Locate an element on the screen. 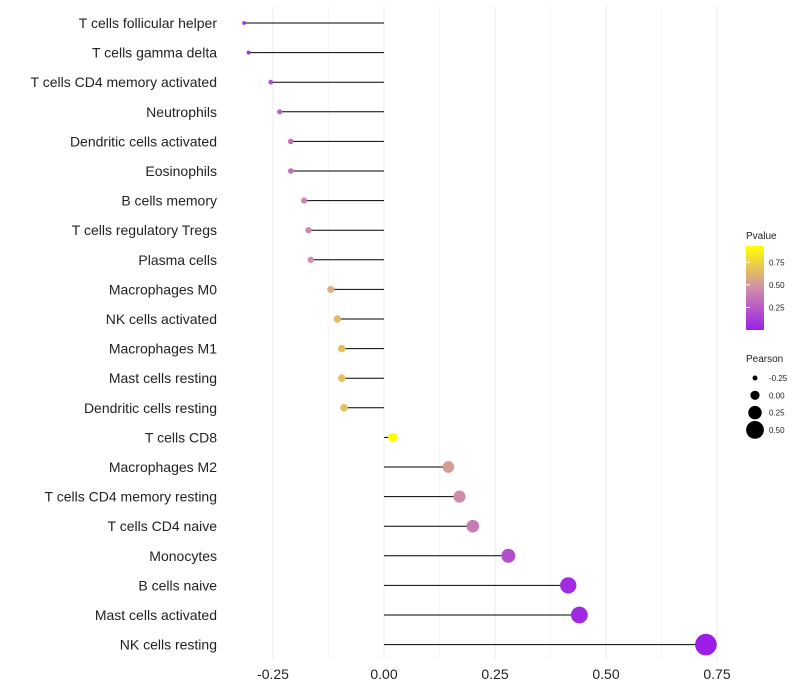  x-axis-ticks: -0.25 0.00 0.25 0.50 0.75 is located at coordinates (494, 674).